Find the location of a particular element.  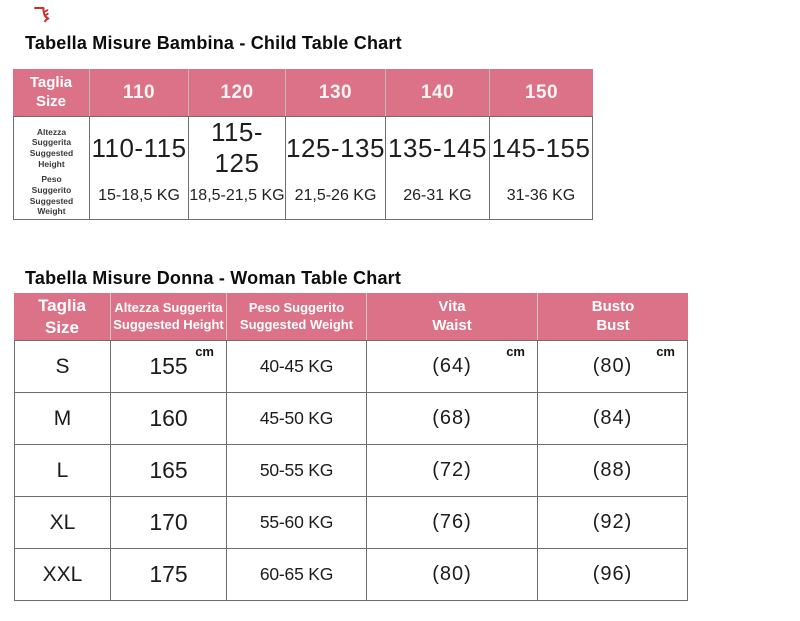

waist-cell: (76) is located at coordinates (451, 523).